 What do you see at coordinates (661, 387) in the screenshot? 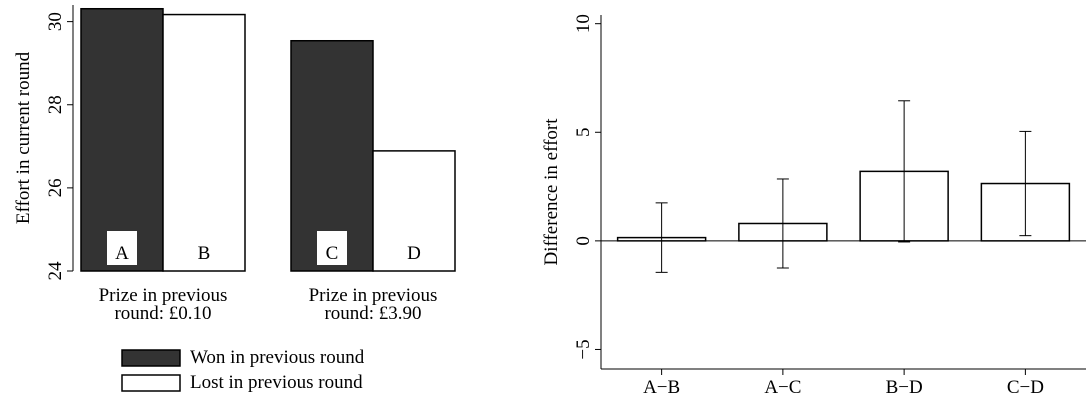
I see `x-tick-label: A−B` at bounding box center [661, 387].